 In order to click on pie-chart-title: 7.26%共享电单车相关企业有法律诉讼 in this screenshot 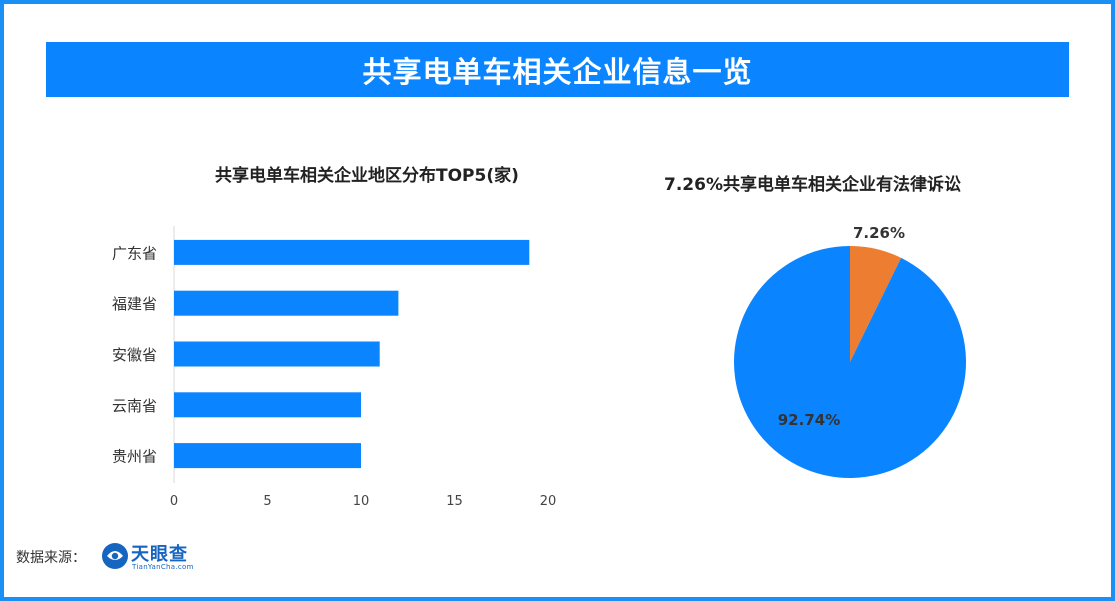, I will do `click(812, 185)`.